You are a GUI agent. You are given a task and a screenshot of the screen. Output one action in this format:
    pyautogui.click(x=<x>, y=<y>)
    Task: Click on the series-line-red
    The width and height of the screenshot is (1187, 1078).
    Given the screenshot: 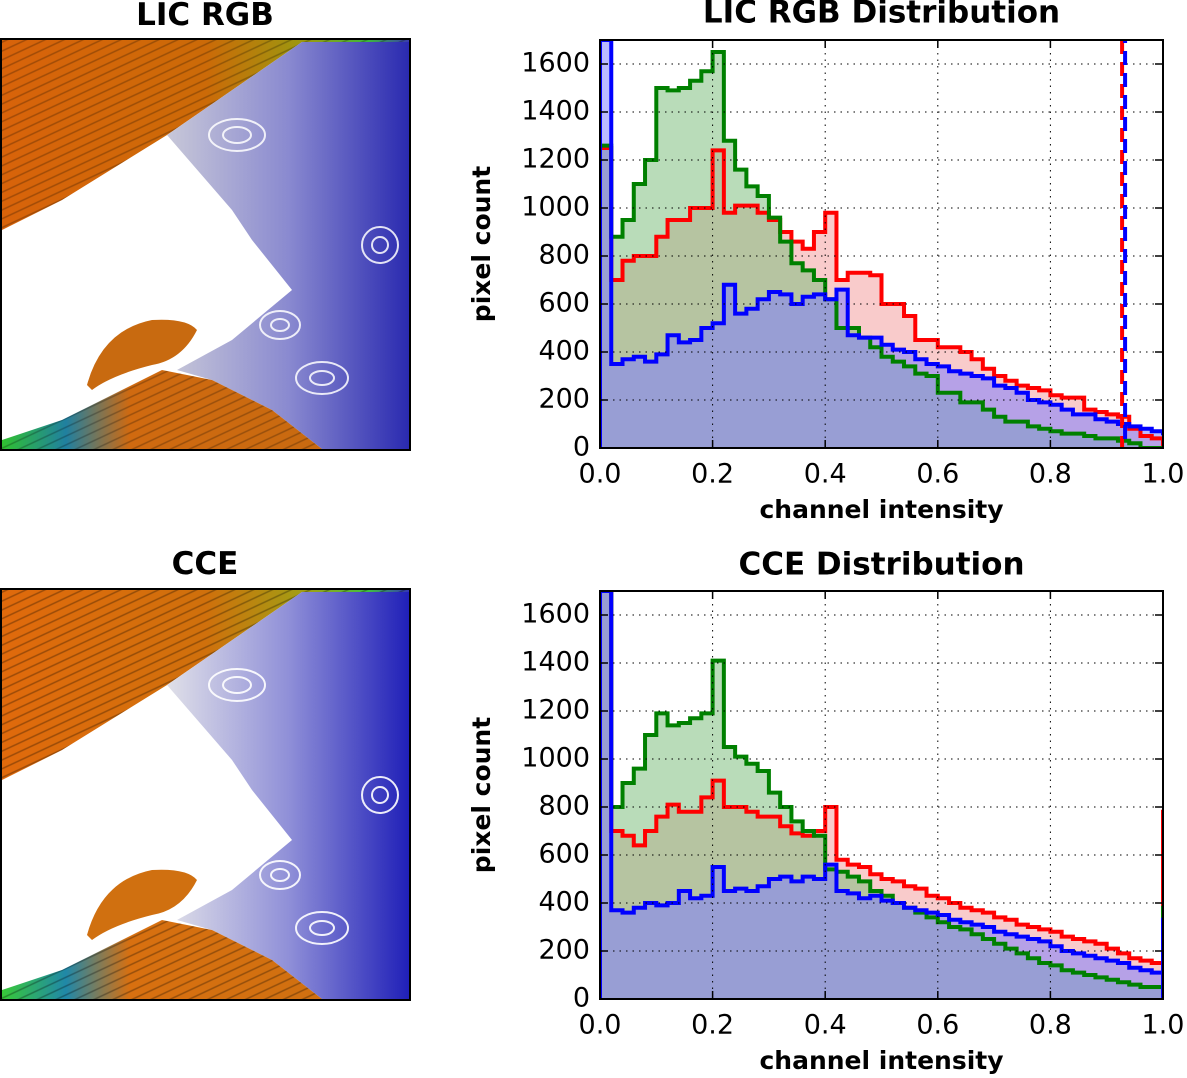 What is the action you would take?
    pyautogui.click(x=881, y=297)
    